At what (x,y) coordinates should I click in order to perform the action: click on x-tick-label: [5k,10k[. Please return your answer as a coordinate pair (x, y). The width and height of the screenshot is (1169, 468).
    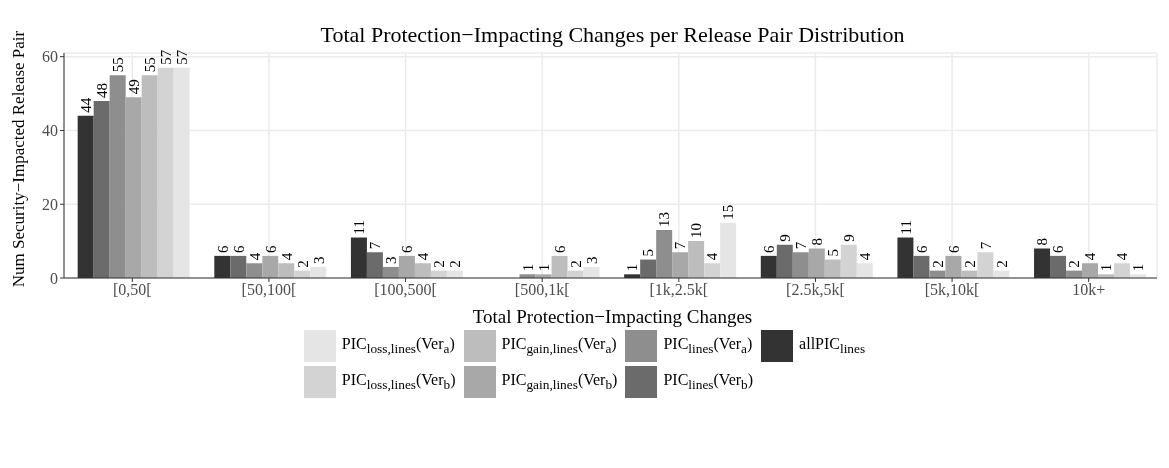
    Looking at the image, I should click on (952, 290).